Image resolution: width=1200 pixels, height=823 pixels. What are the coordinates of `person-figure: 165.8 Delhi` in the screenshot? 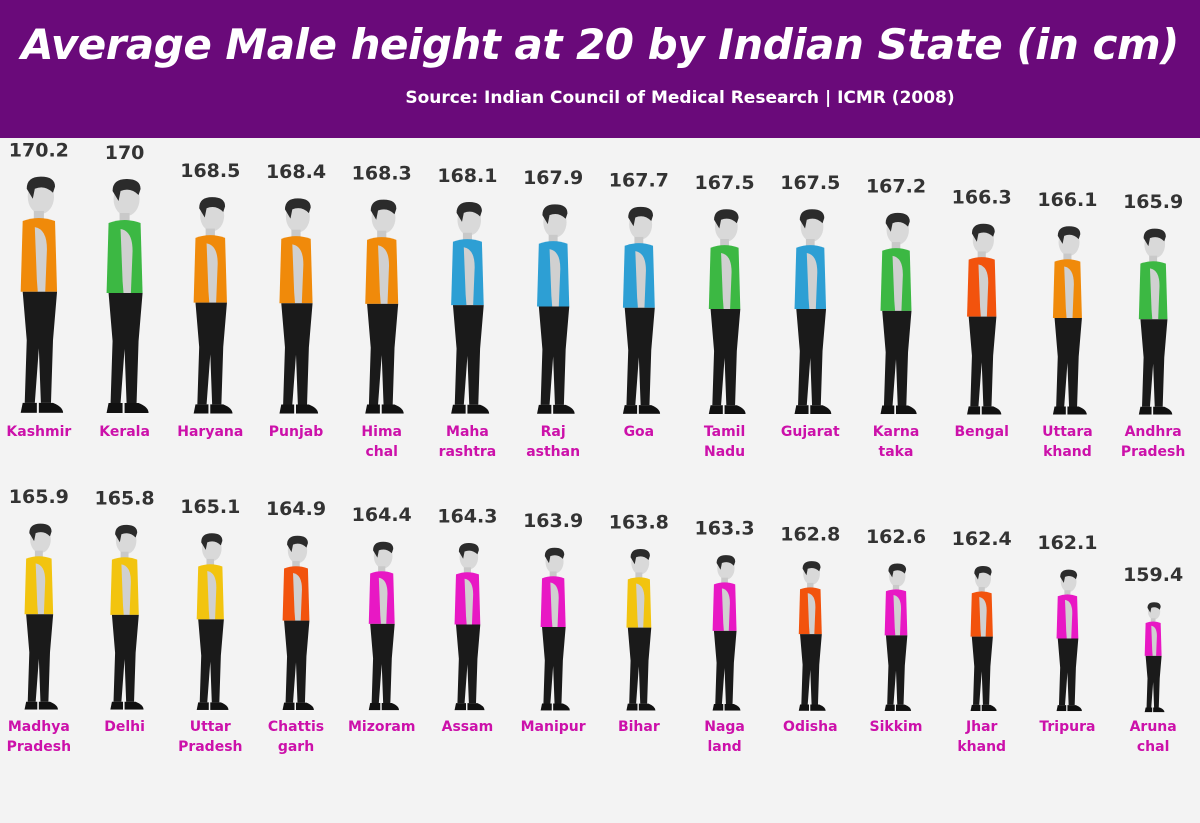 It's located at (125, 611).